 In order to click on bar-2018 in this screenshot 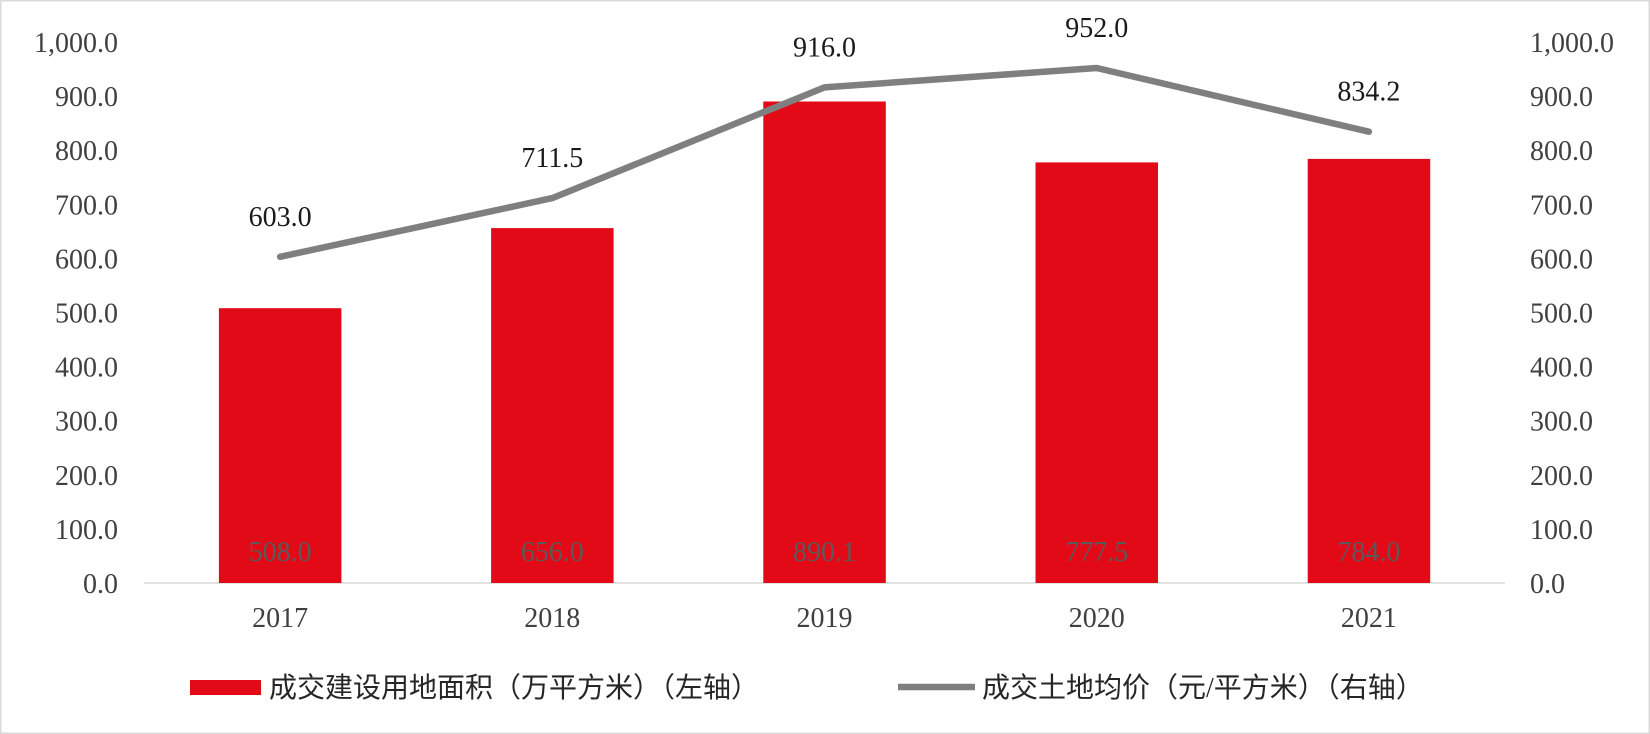, I will do `click(552, 405)`.